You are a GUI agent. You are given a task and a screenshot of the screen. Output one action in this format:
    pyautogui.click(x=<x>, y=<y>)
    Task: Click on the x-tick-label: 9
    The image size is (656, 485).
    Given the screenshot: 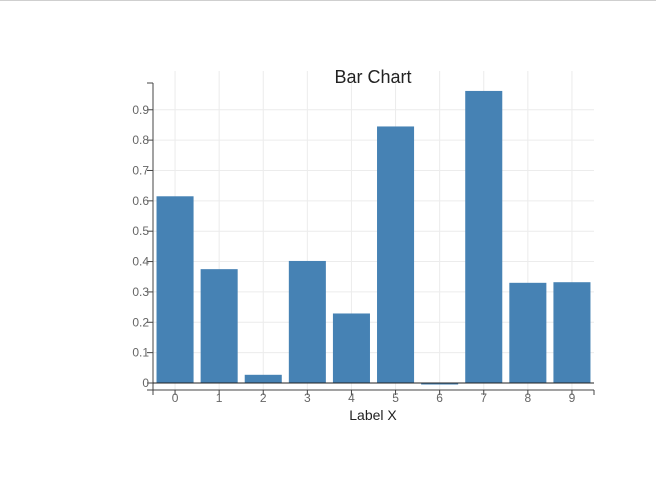 What is the action you would take?
    pyautogui.click(x=572, y=398)
    